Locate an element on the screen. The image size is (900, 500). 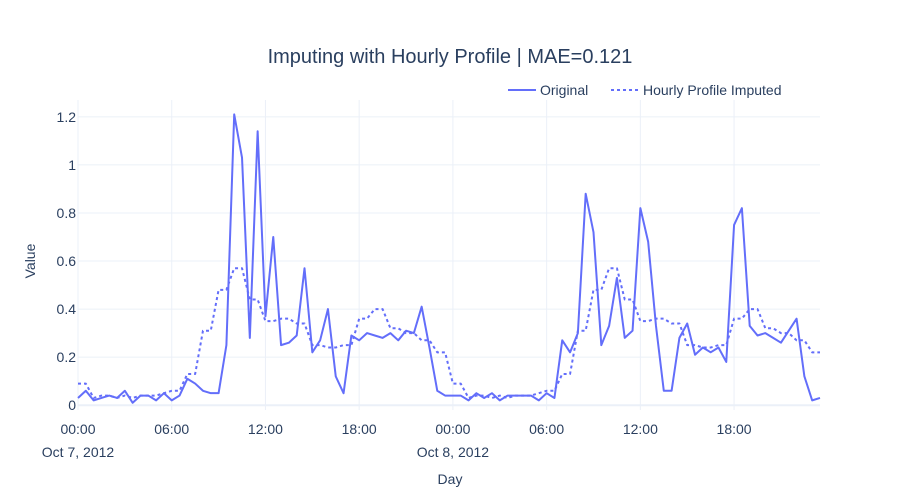
y-tick-label: 0.6 is located at coordinates (67, 261).